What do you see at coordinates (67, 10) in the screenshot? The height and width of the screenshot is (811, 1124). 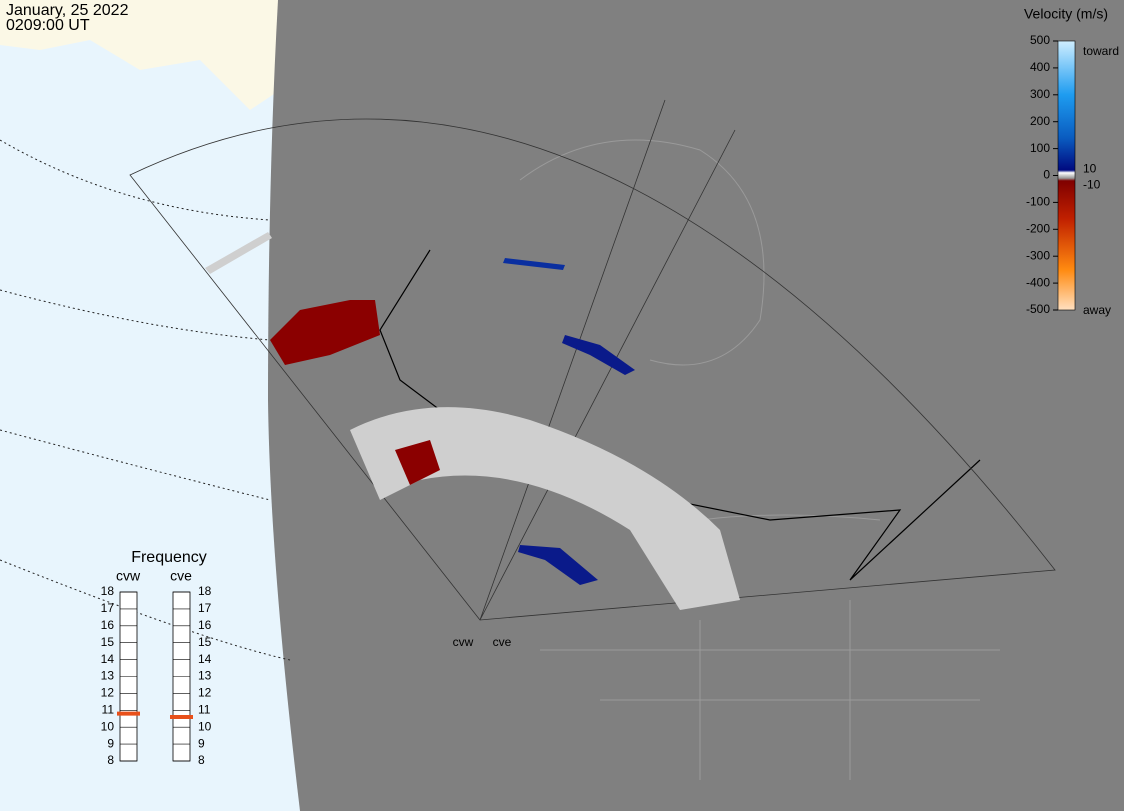 I see `date: January, 25 2022` at bounding box center [67, 10].